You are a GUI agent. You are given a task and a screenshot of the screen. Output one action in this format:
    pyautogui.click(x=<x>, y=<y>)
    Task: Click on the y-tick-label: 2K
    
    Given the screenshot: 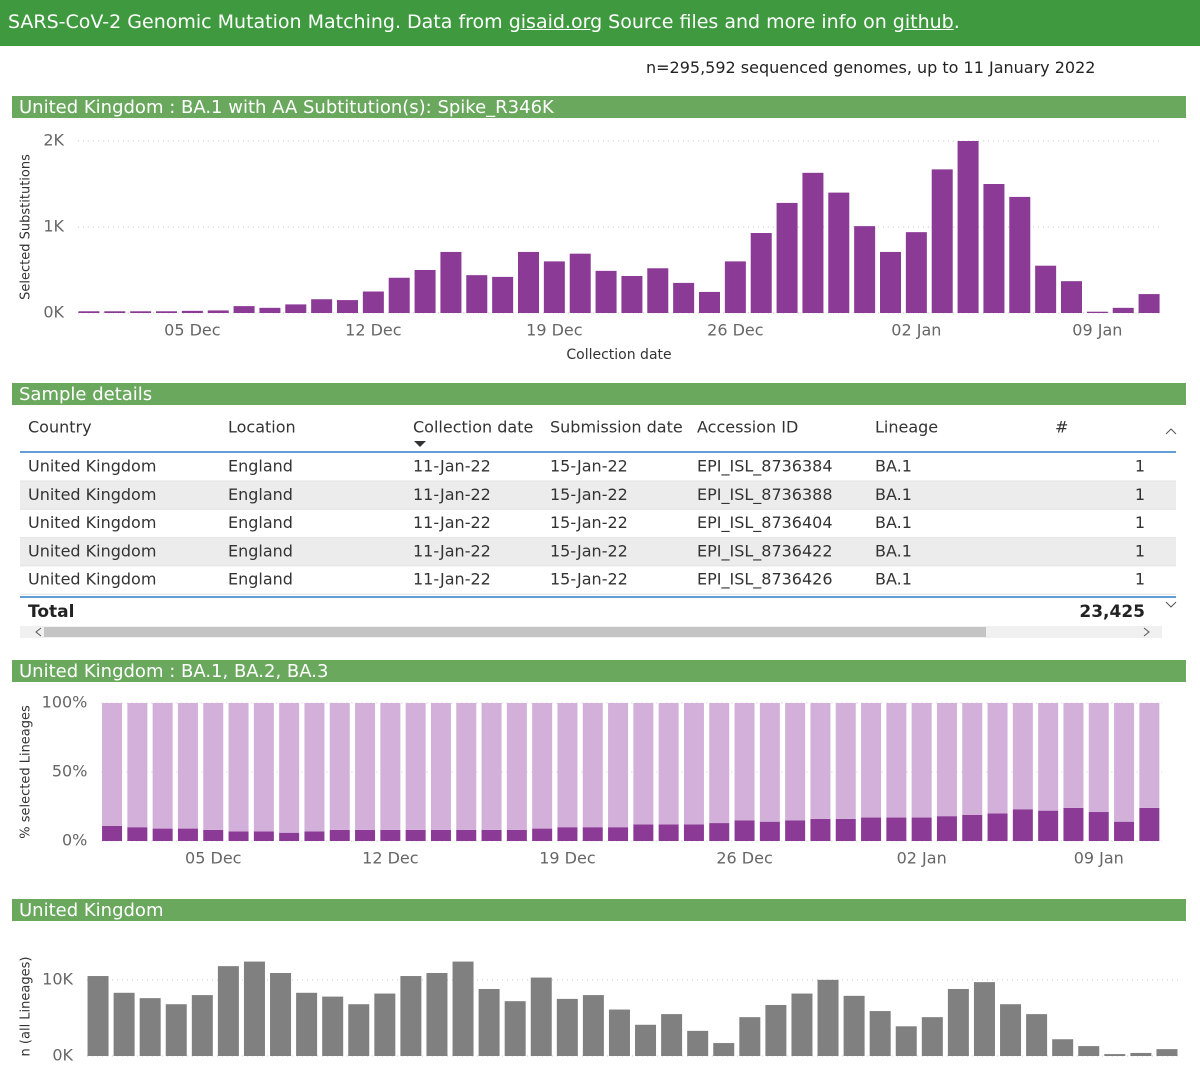 What is the action you would take?
    pyautogui.click(x=53, y=140)
    